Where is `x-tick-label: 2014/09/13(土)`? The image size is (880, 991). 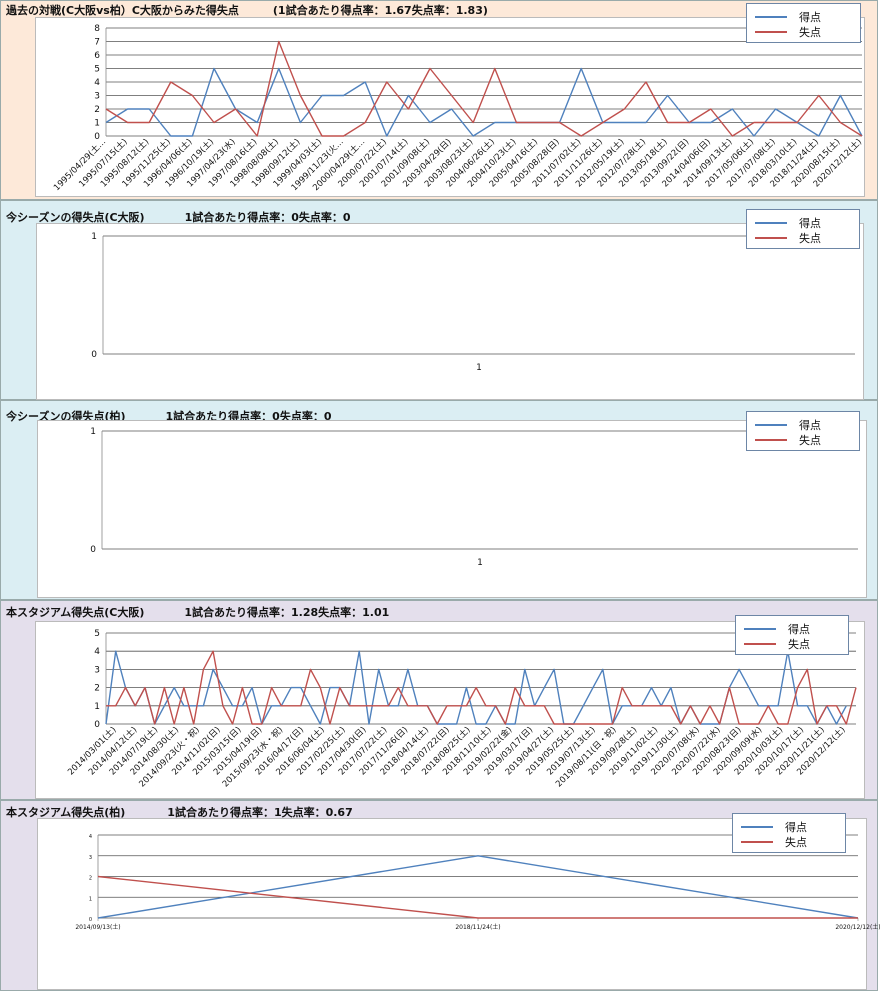 x-tick-label: 2014/09/13(土) is located at coordinates (97, 927).